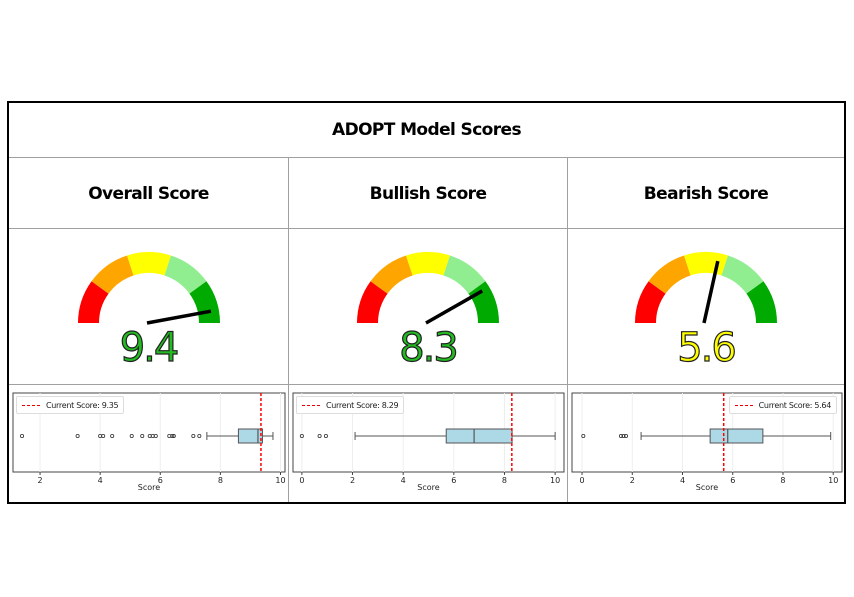 This screenshot has width=854, height=597. Describe the element at coordinates (707, 443) in the screenshot. I see `boxplot-bearish: 0 2 4 6 8 10 Current Score: 5.64 Score` at that location.